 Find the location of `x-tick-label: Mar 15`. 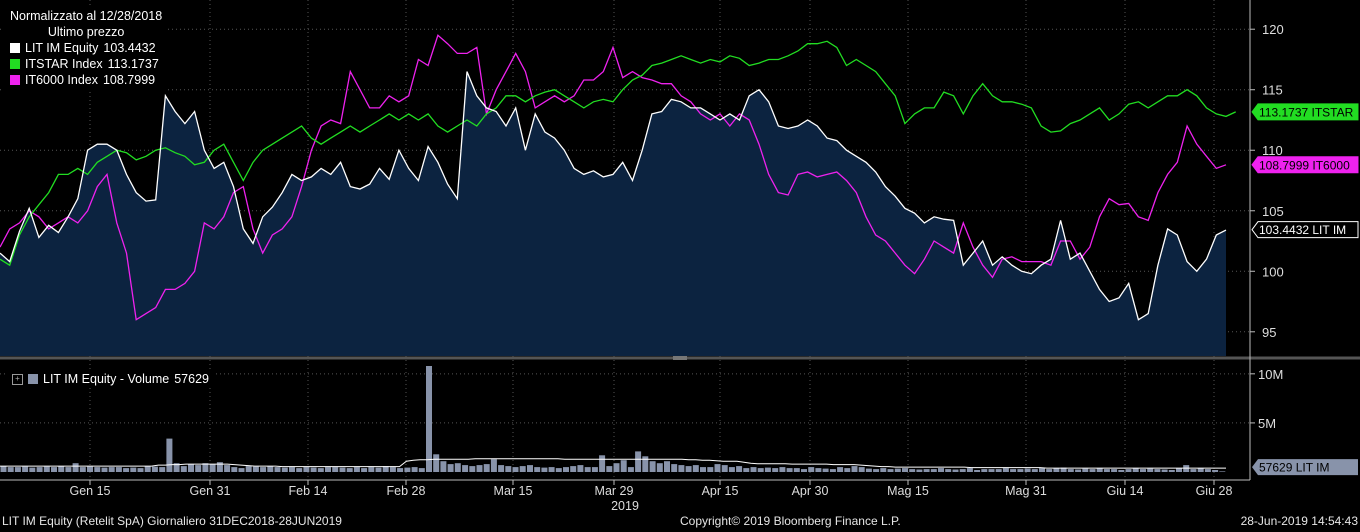

x-tick-label: Mar 15 is located at coordinates (513, 491).